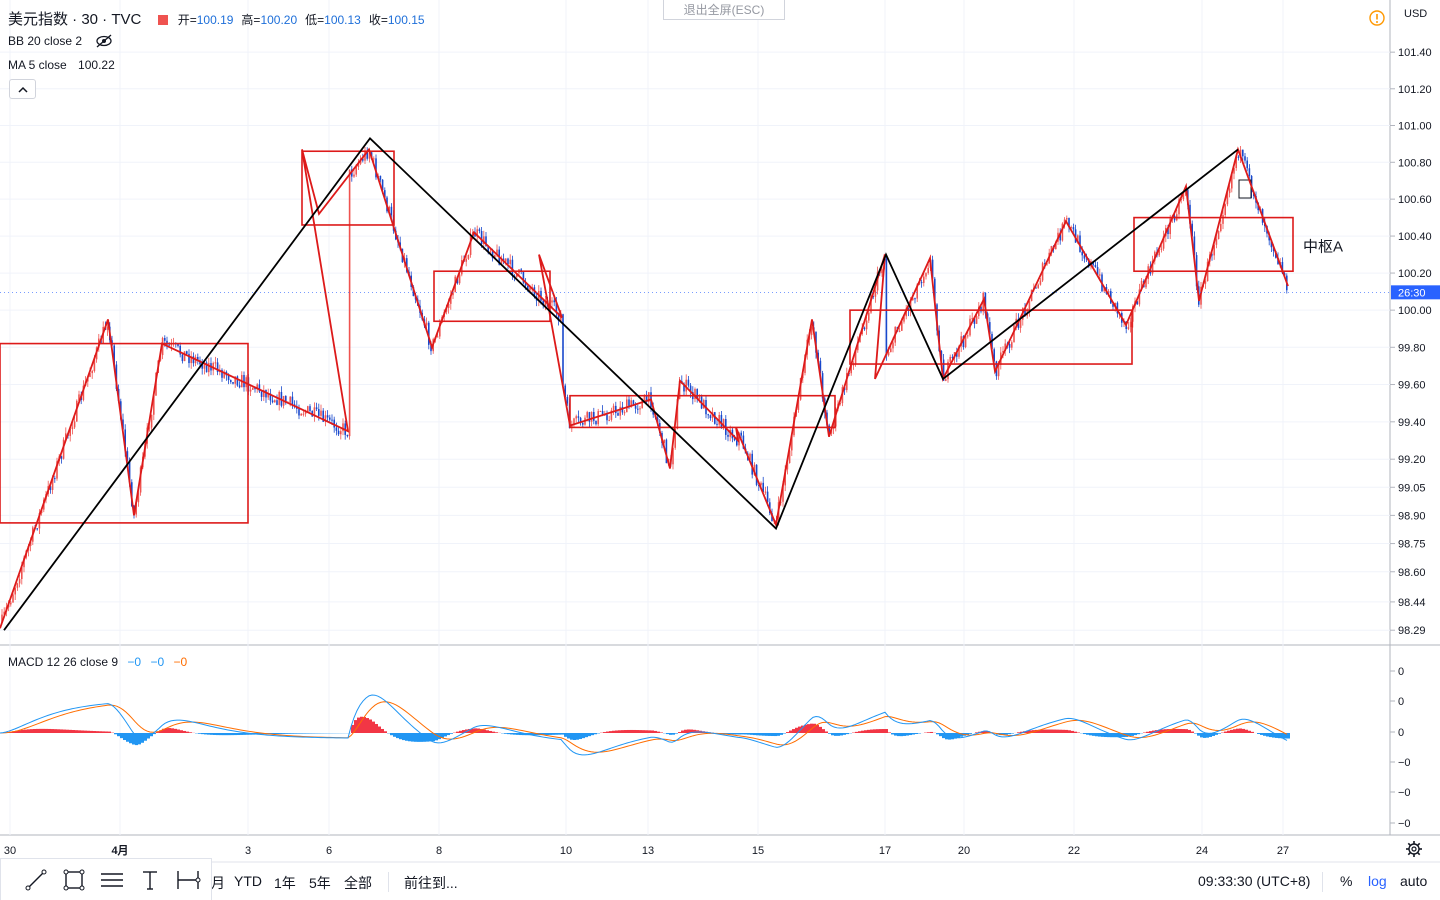 This screenshot has width=1440, height=900. Describe the element at coordinates (1346, 881) in the screenshot. I see `percent-toggle: %` at that location.